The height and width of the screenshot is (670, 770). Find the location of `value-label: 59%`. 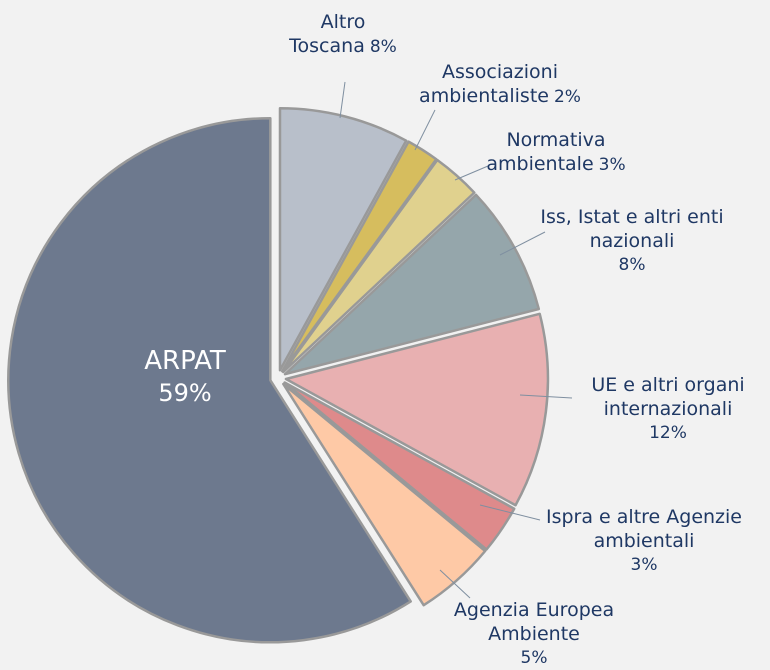

value-label: 59% is located at coordinates (185, 393).